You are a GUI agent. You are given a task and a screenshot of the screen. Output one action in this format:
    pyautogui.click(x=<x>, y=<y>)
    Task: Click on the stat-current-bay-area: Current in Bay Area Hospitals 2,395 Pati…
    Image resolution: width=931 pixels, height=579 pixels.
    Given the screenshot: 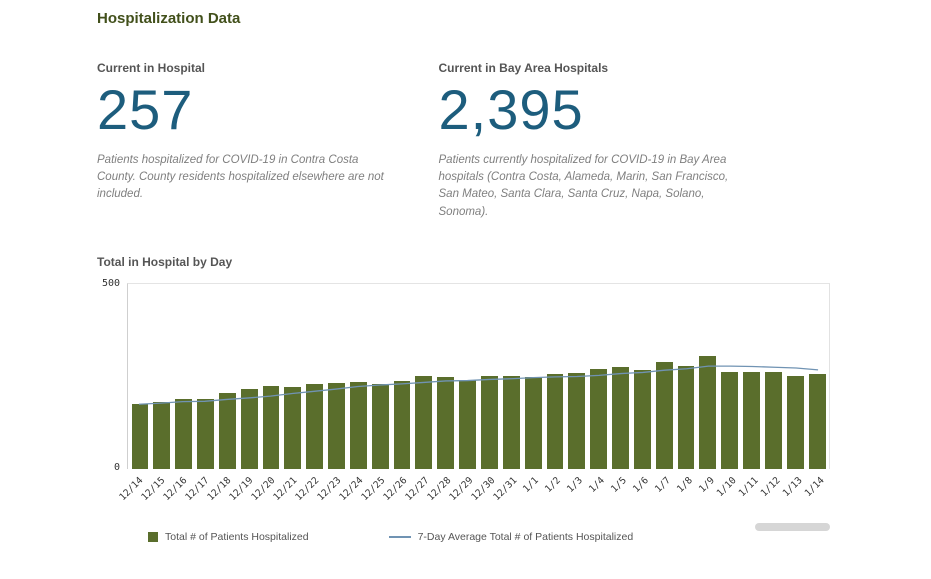 What is the action you would take?
    pyautogui.click(x=590, y=141)
    